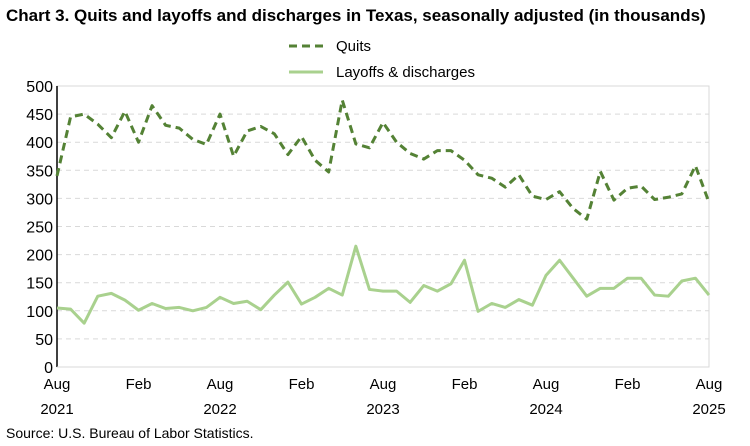 This screenshot has width=750, height=446. Describe the element at coordinates (39, 87) in the screenshot. I see `y-tick-label: 500` at that location.